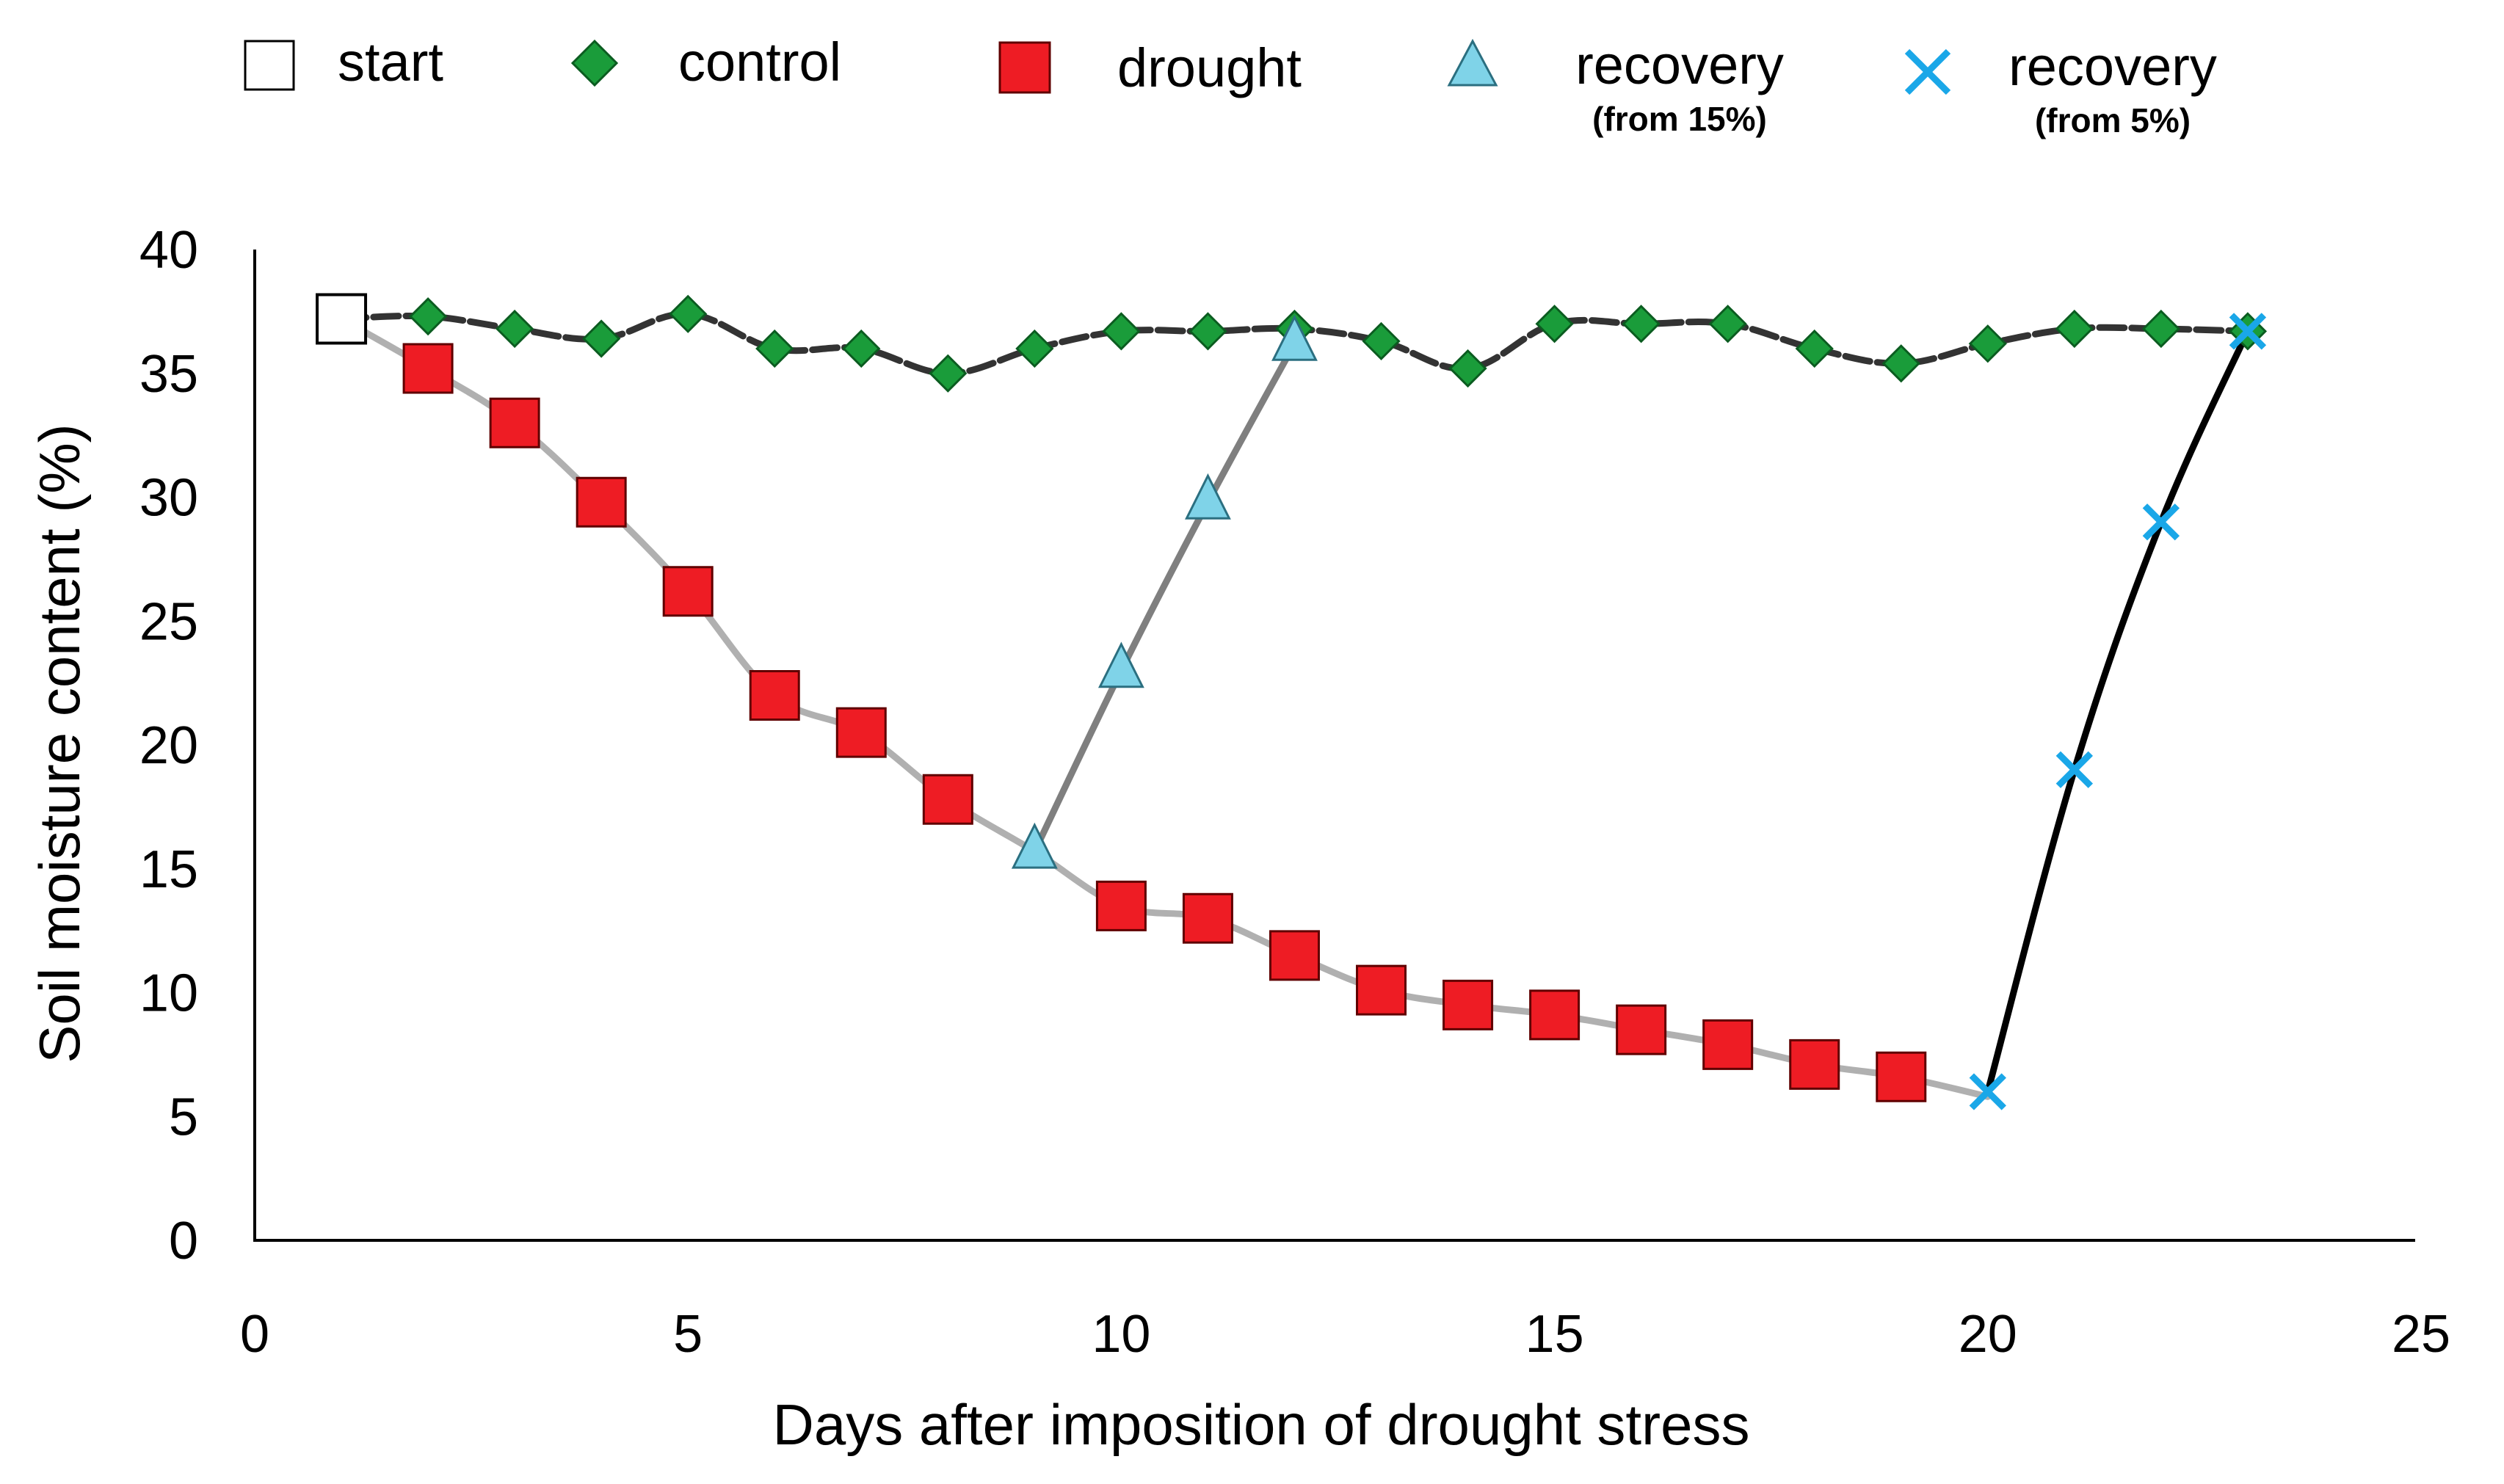 This screenshot has width=2504, height=1484. Describe the element at coordinates (1345, 1334) in the screenshot. I see `x-tick-labels: 0 5 10 15 20 25` at that location.